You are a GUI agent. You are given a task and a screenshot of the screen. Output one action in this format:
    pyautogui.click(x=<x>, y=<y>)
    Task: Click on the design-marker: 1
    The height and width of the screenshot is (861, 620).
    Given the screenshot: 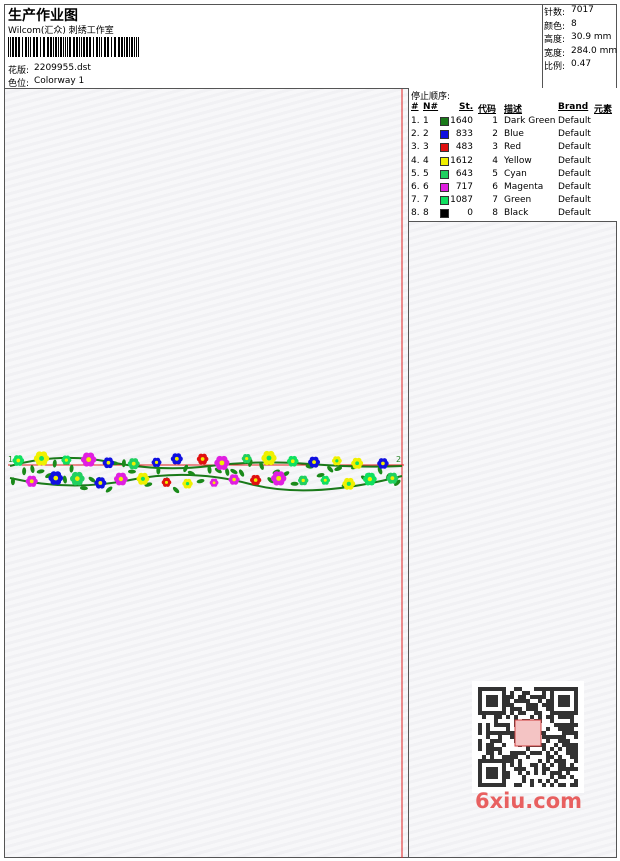 What is the action you would take?
    pyautogui.click(x=10, y=459)
    